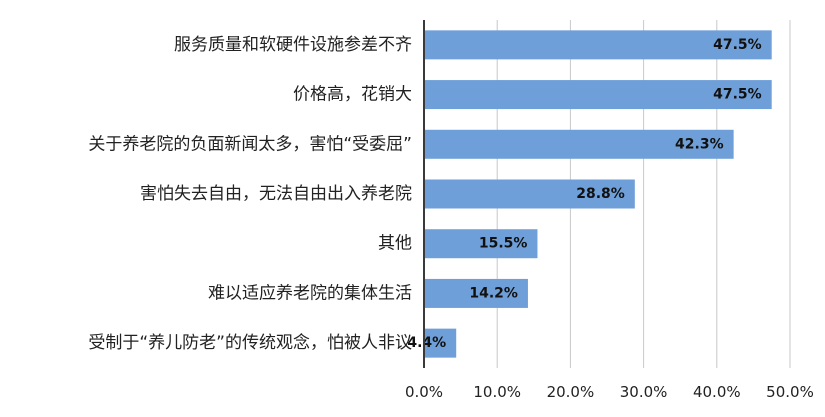 The width and height of the screenshot is (825, 417). I want to click on category-label: 关于养老院的负面新闻太多，害怕“受委屈”, so click(250, 144).